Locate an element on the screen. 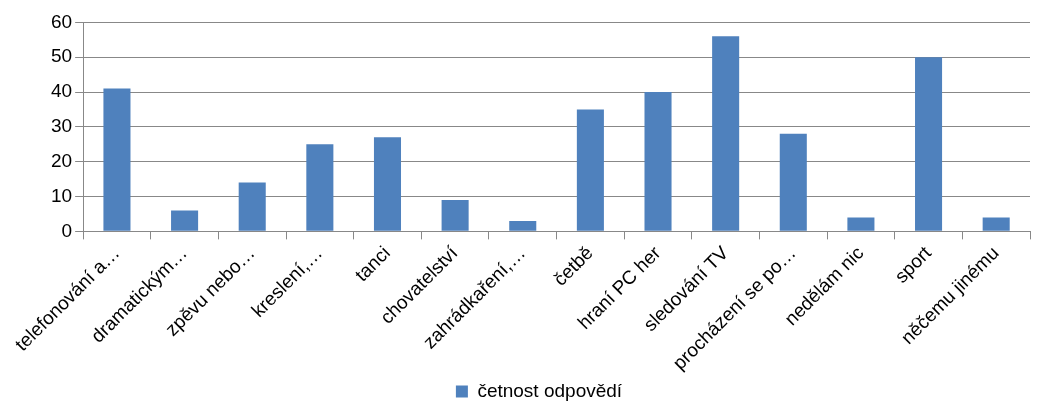 Image resolution: width=1040 pixels, height=419 pixels. y-tick-label: 40 is located at coordinates (61, 91).